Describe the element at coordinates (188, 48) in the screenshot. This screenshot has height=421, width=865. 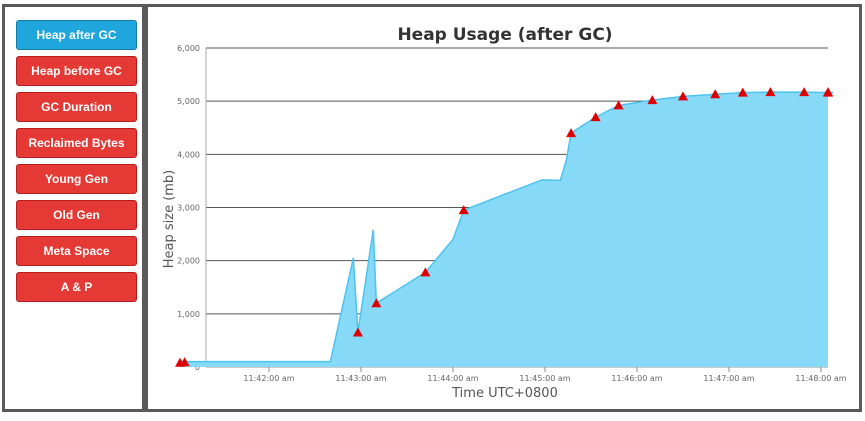
I see `y-tick-label: 6,000` at that location.